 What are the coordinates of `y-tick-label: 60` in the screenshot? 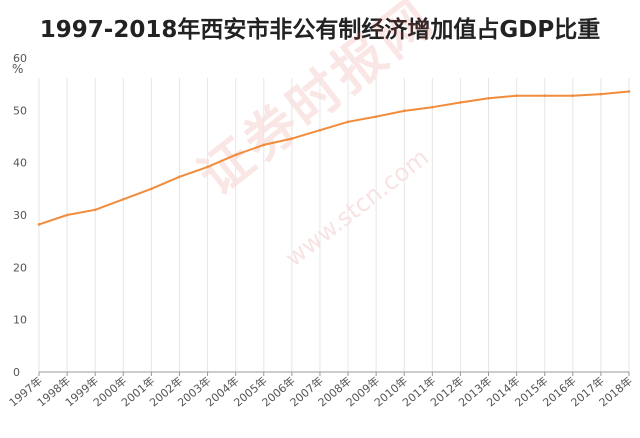 It's located at (20, 58).